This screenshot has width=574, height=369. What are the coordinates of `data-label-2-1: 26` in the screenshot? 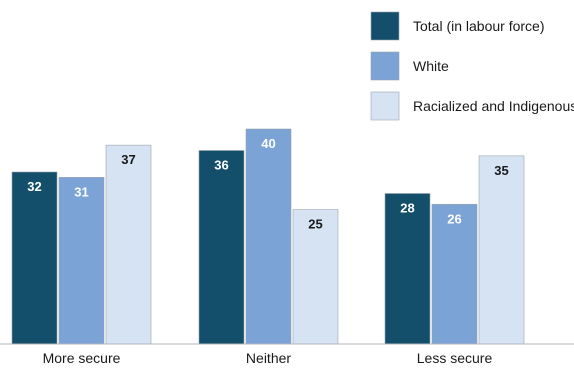 It's located at (454, 218).